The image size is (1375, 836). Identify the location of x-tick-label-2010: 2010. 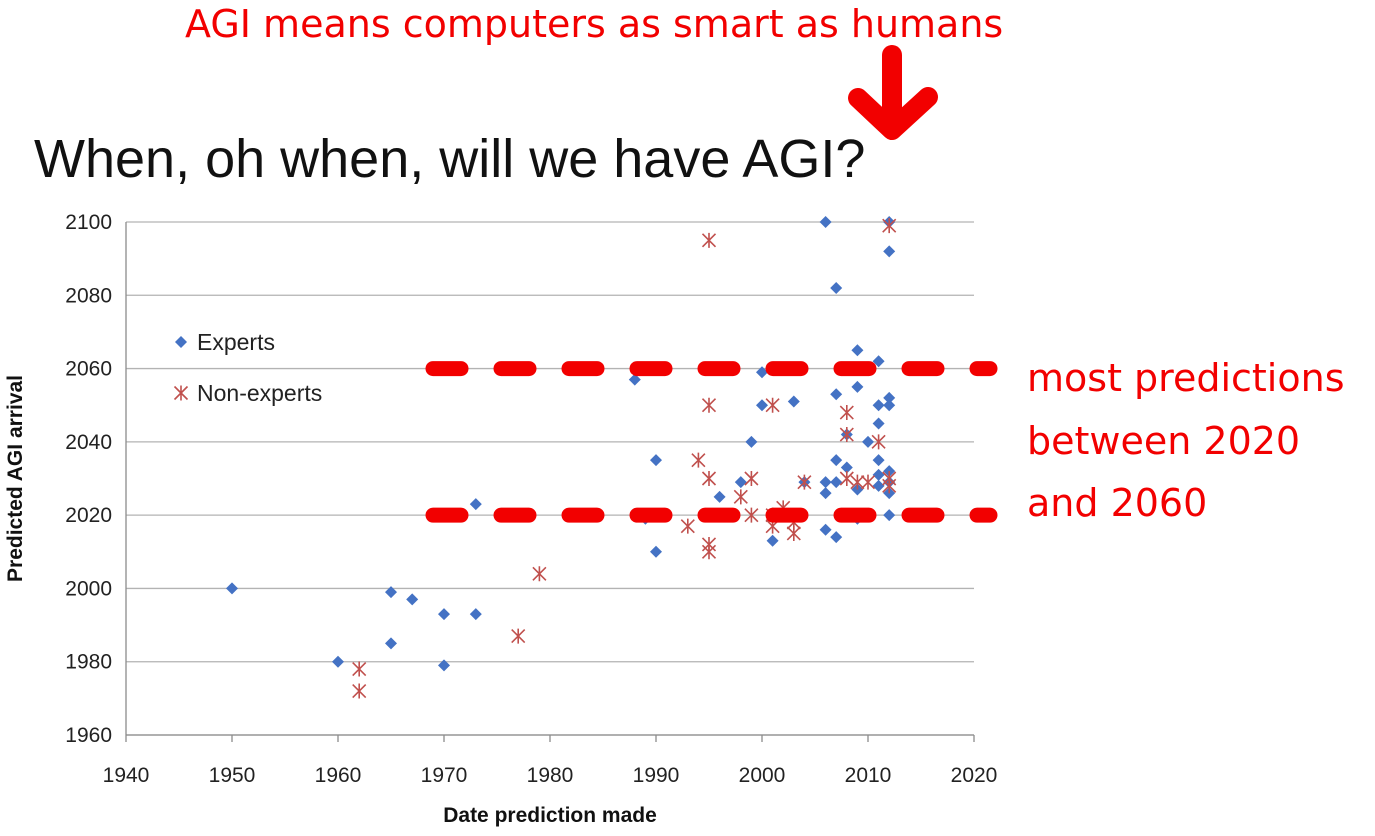
(868, 775).